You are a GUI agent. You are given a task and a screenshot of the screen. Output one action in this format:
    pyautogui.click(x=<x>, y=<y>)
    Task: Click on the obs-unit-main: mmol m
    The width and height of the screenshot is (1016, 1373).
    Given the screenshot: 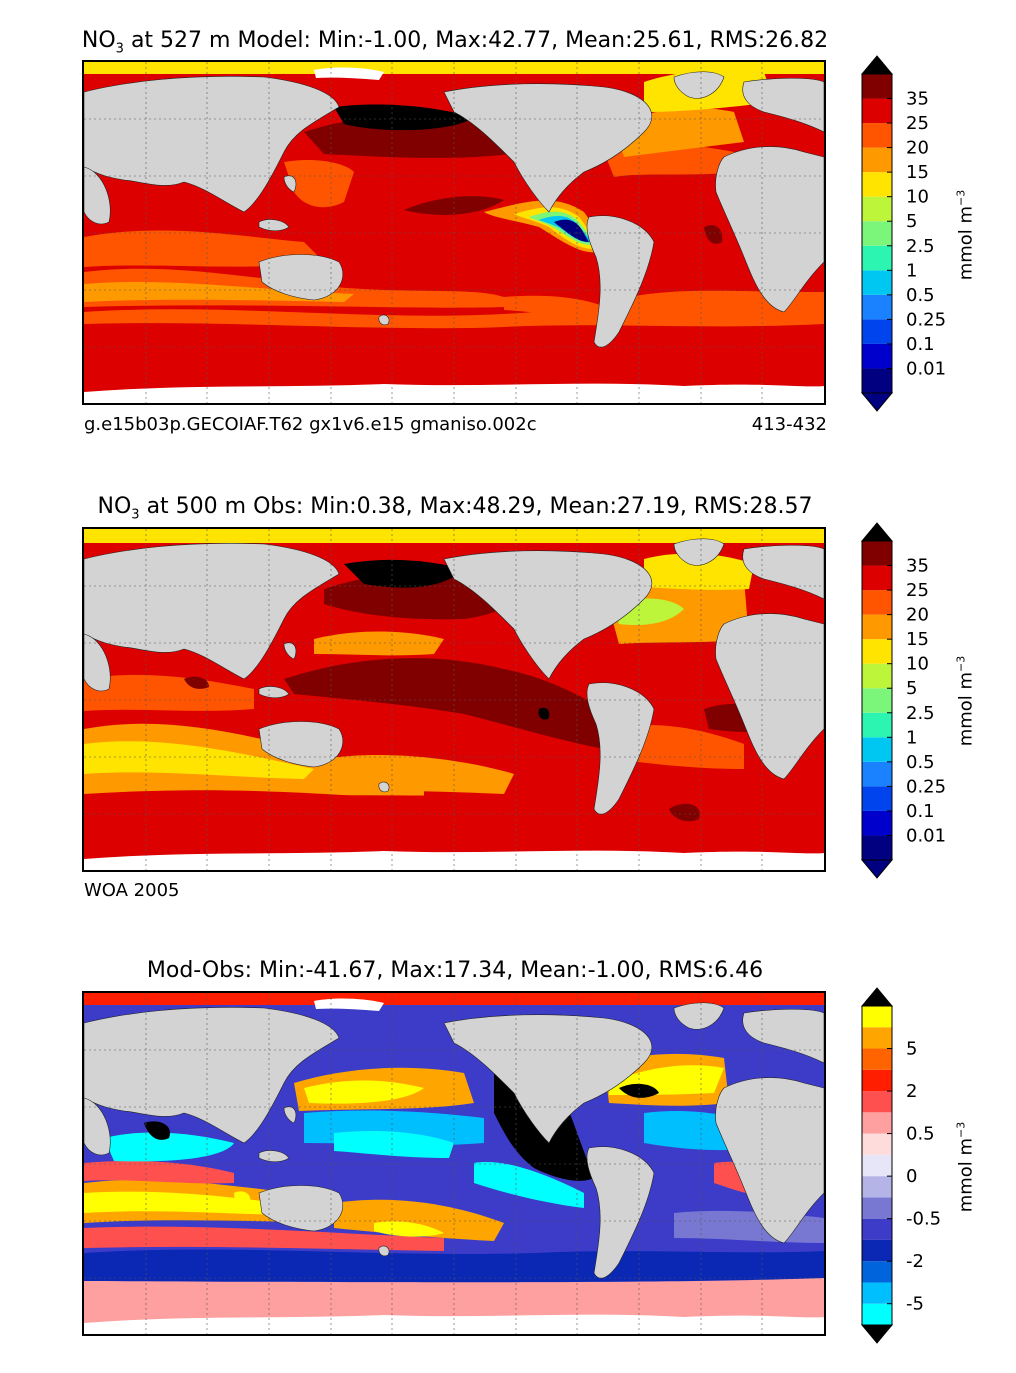 What is the action you would take?
    pyautogui.click(x=966, y=709)
    